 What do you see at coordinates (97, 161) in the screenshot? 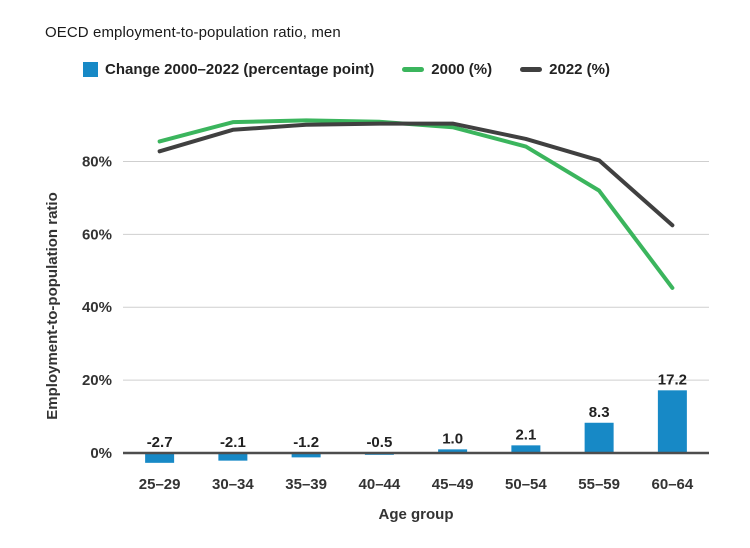
I see `y-tick-label: 80%` at bounding box center [97, 161].